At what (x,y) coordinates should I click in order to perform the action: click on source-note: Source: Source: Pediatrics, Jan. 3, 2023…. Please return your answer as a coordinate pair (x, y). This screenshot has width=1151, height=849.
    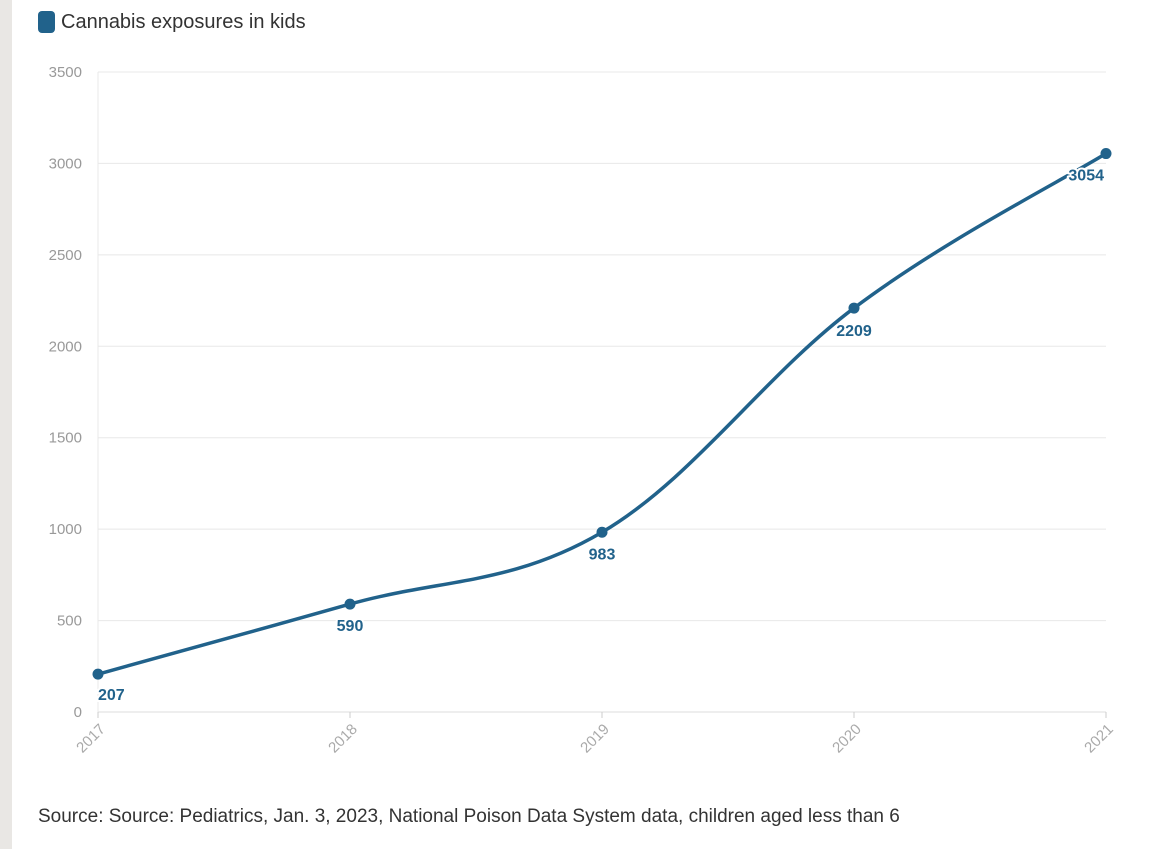
    Looking at the image, I should click on (469, 816).